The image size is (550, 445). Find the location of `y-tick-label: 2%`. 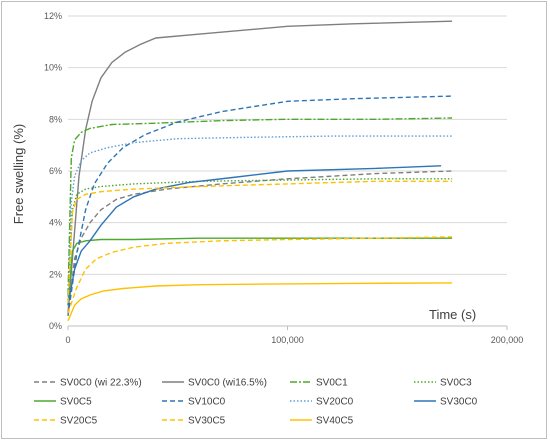

y-tick-label: 2% is located at coordinates (55, 274).